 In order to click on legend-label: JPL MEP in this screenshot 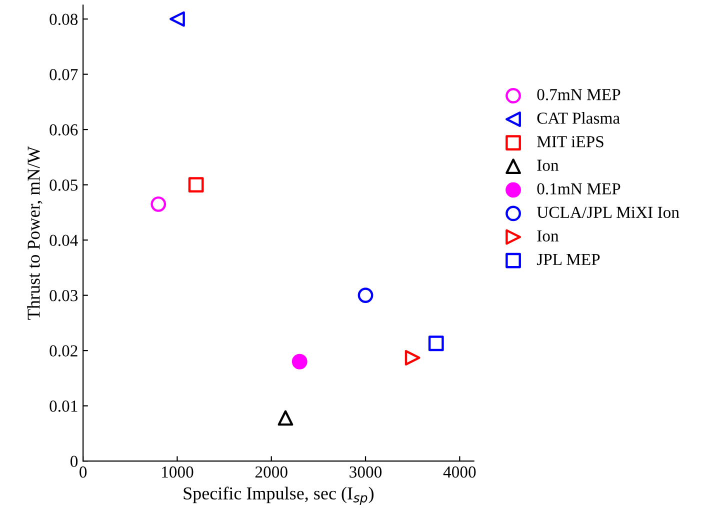, I will do `click(568, 260)`.